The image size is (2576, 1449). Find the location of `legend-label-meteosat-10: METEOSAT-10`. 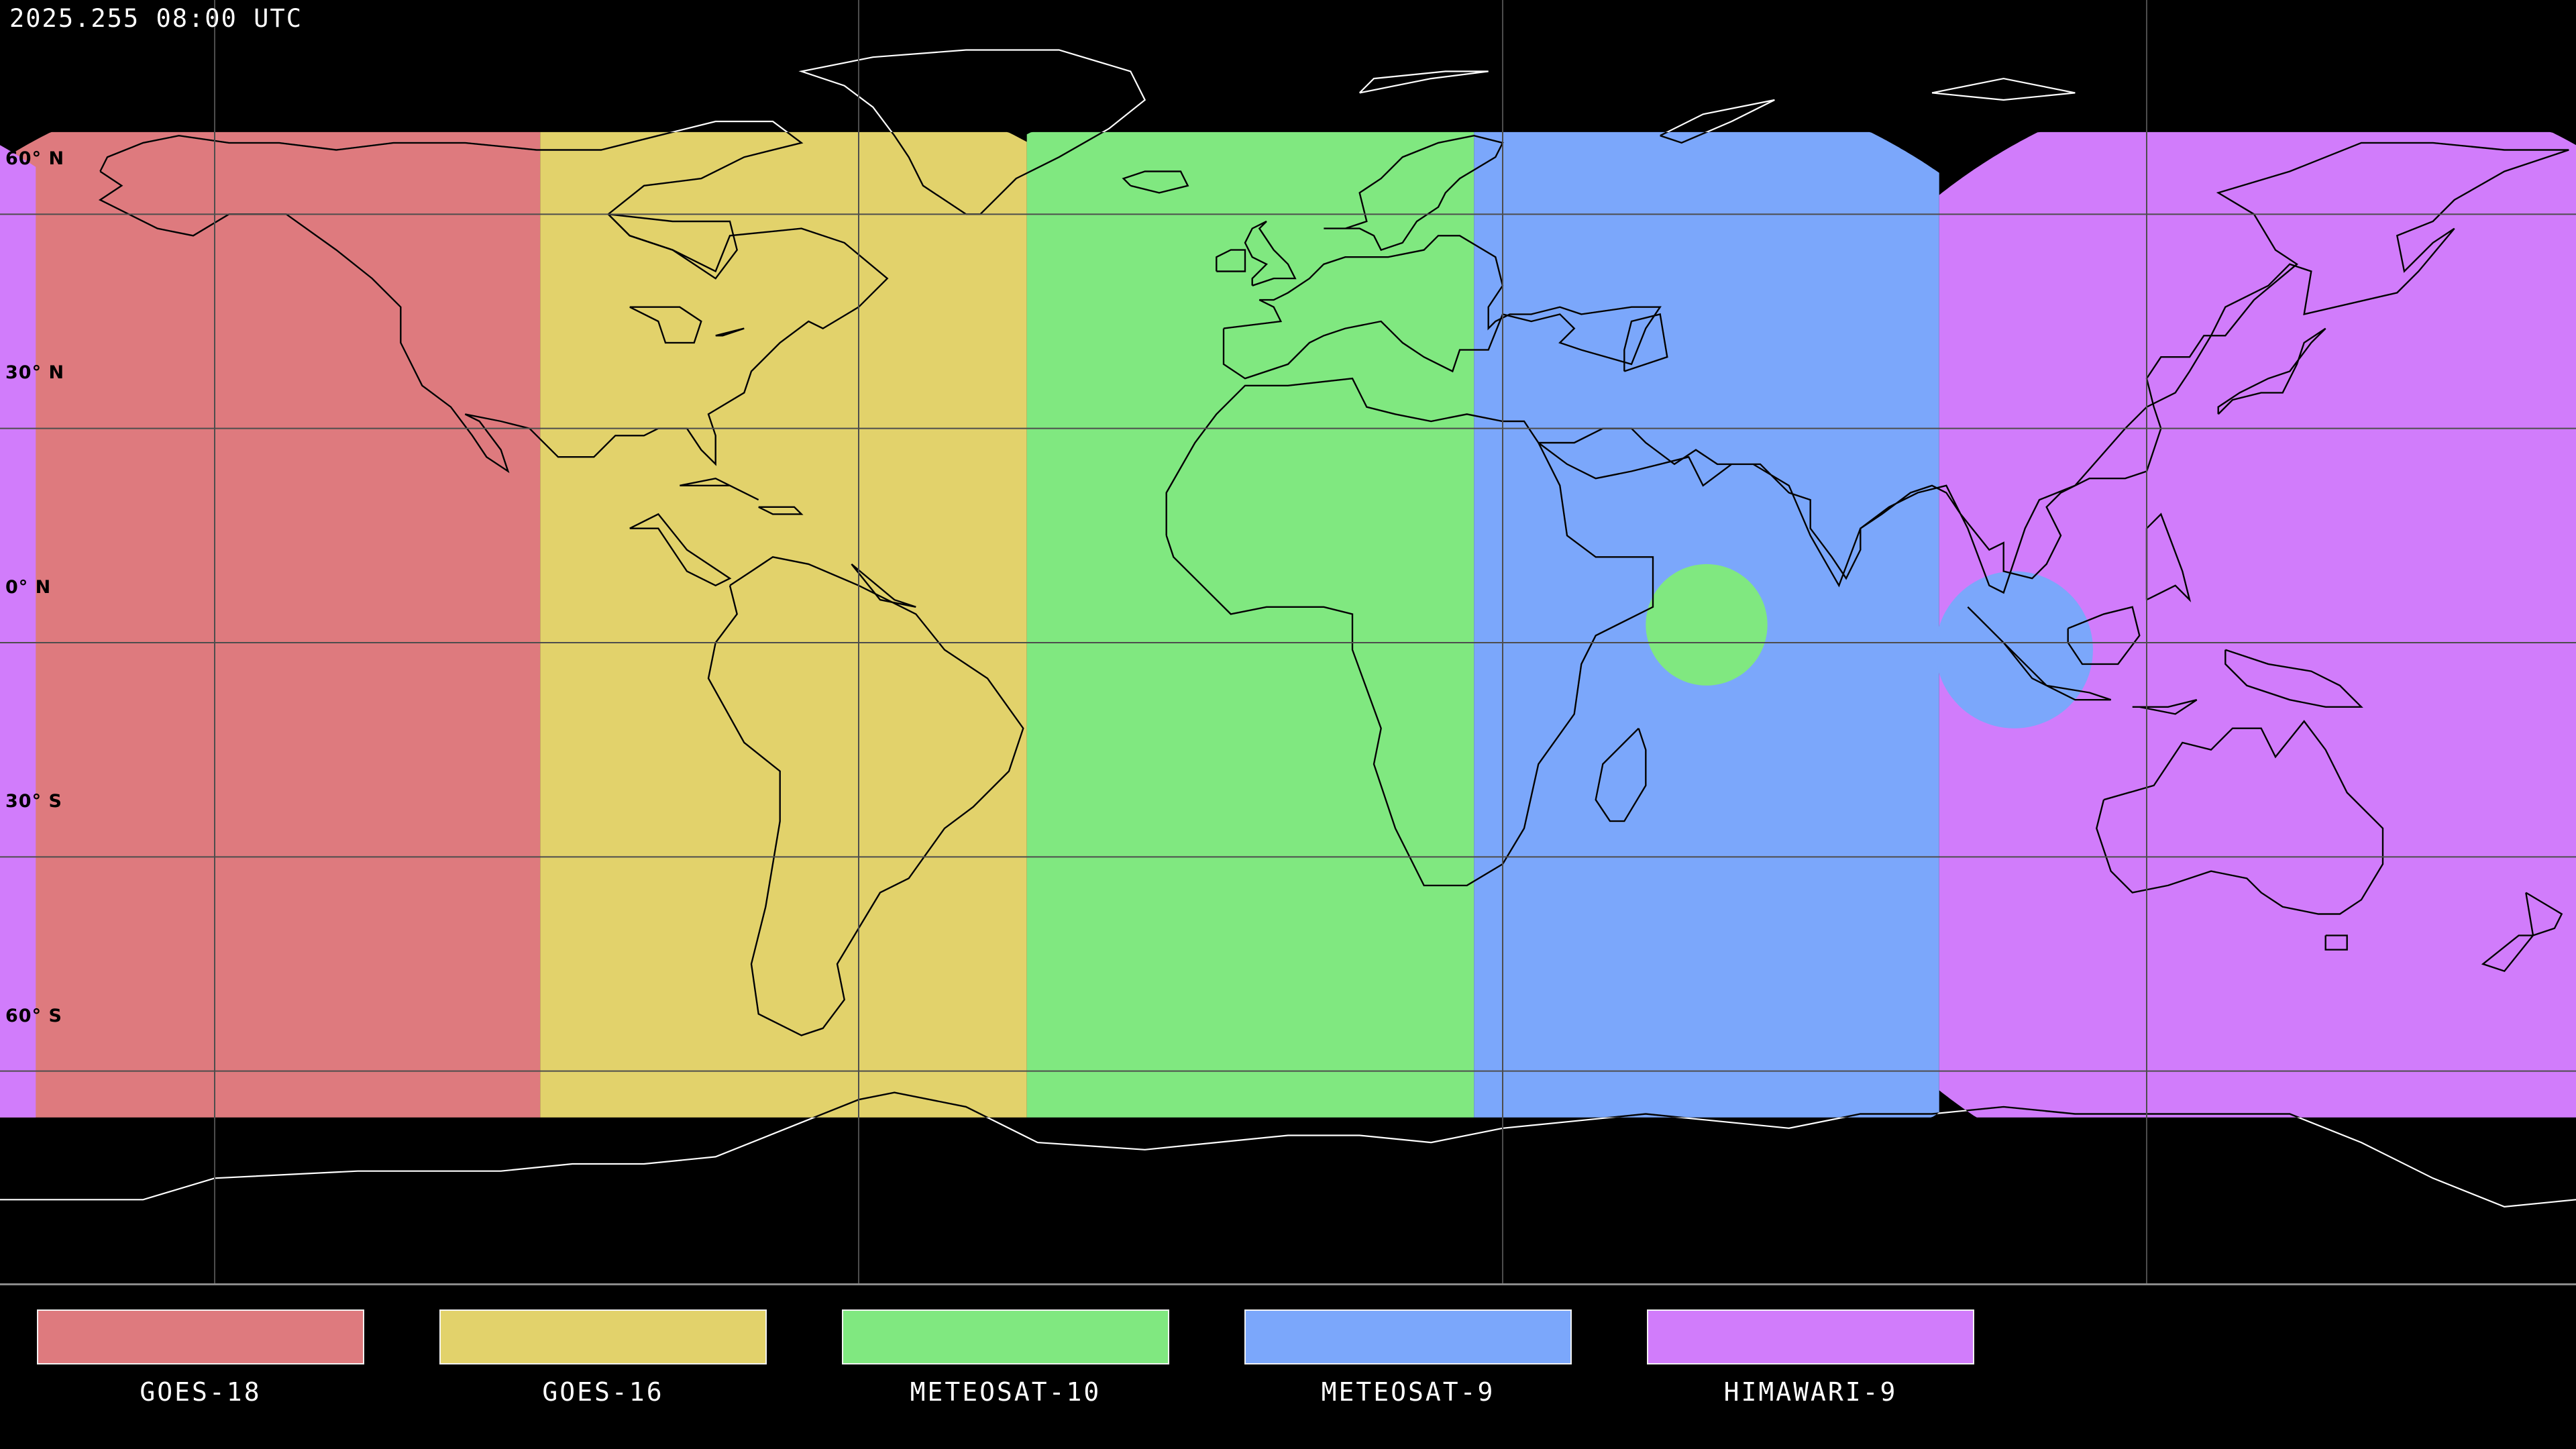

legend-label-meteosat-10: METEOSAT-10 is located at coordinates (1006, 1392).